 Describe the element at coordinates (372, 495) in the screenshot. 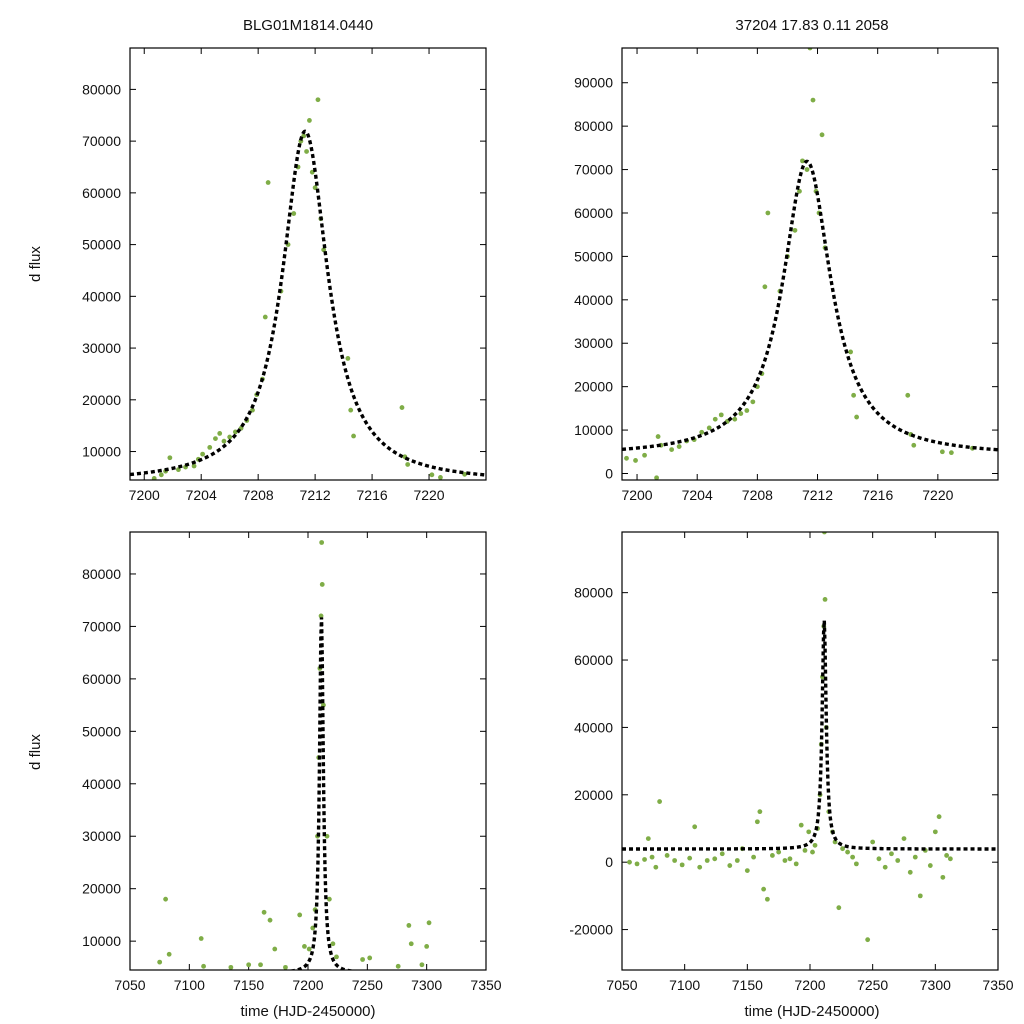

I see `x-tick-label: 7216` at that location.